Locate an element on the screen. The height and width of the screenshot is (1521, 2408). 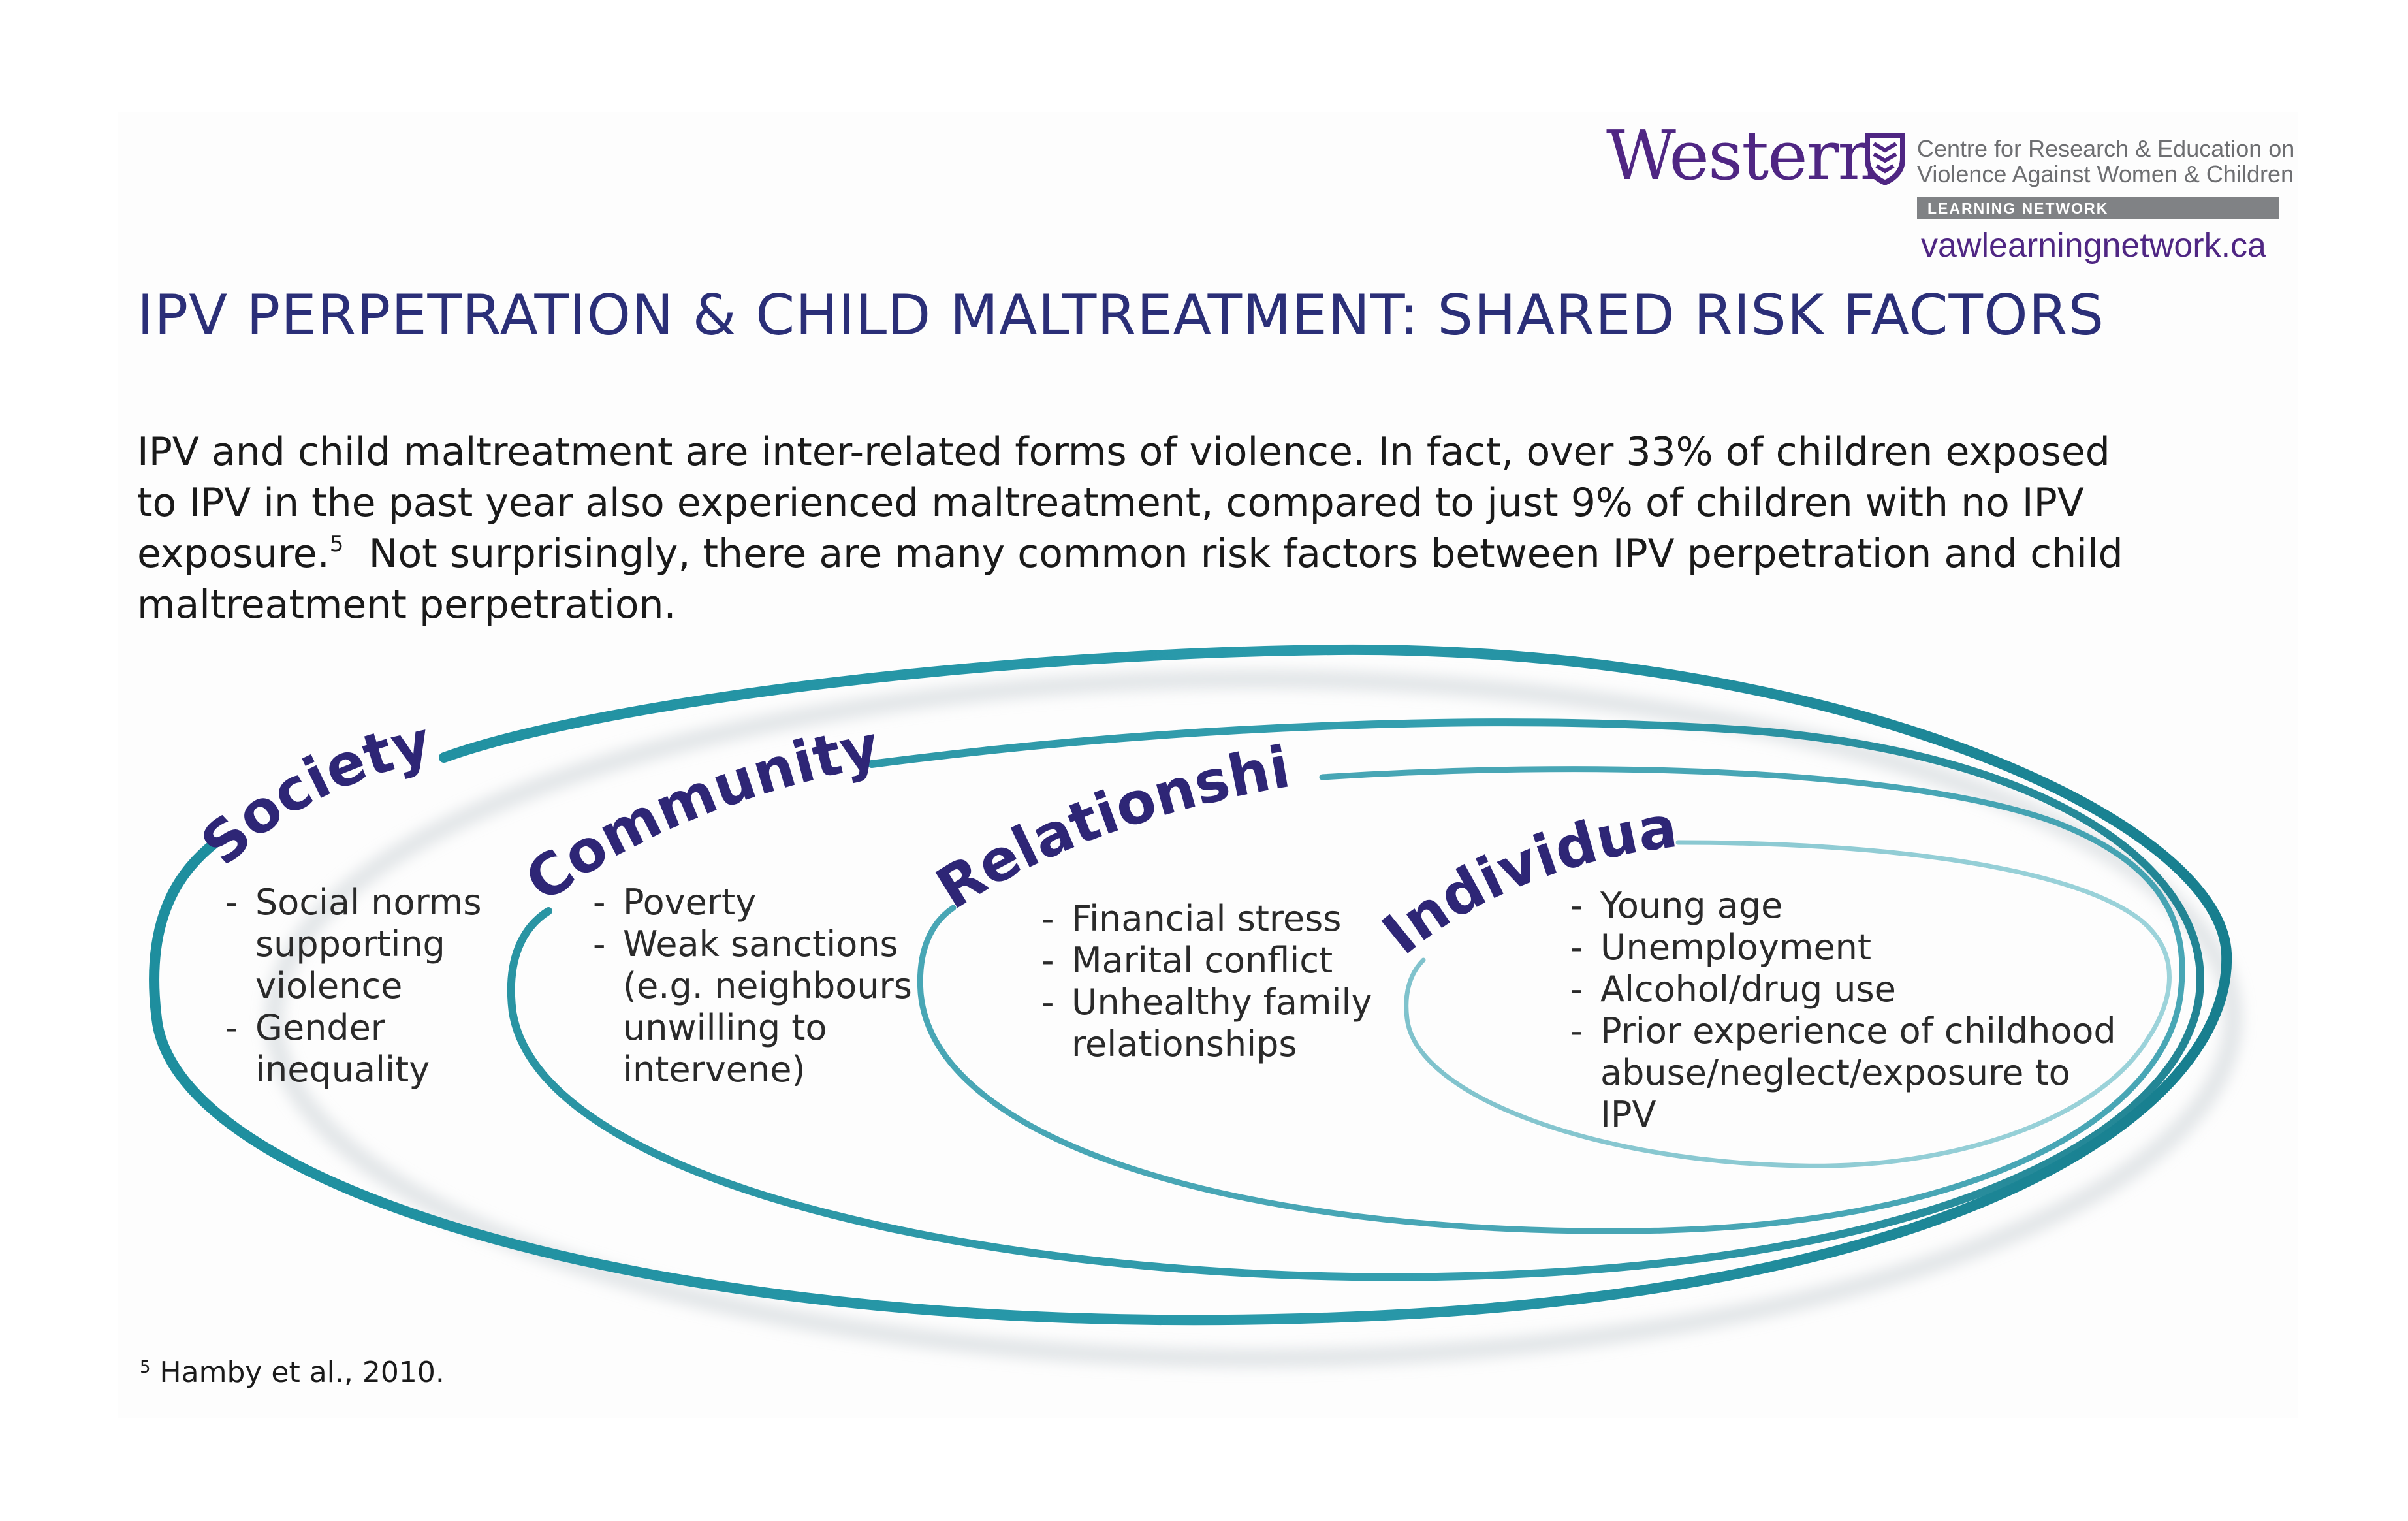
list-item: Alcohol/drug use is located at coordinates (1844, 989).